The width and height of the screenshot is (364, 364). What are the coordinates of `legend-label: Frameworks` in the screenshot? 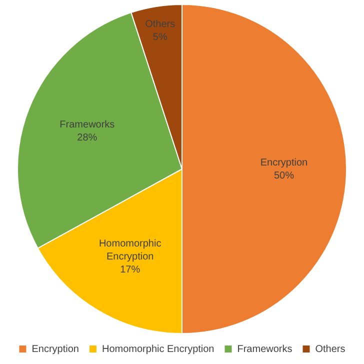 It's located at (264, 349).